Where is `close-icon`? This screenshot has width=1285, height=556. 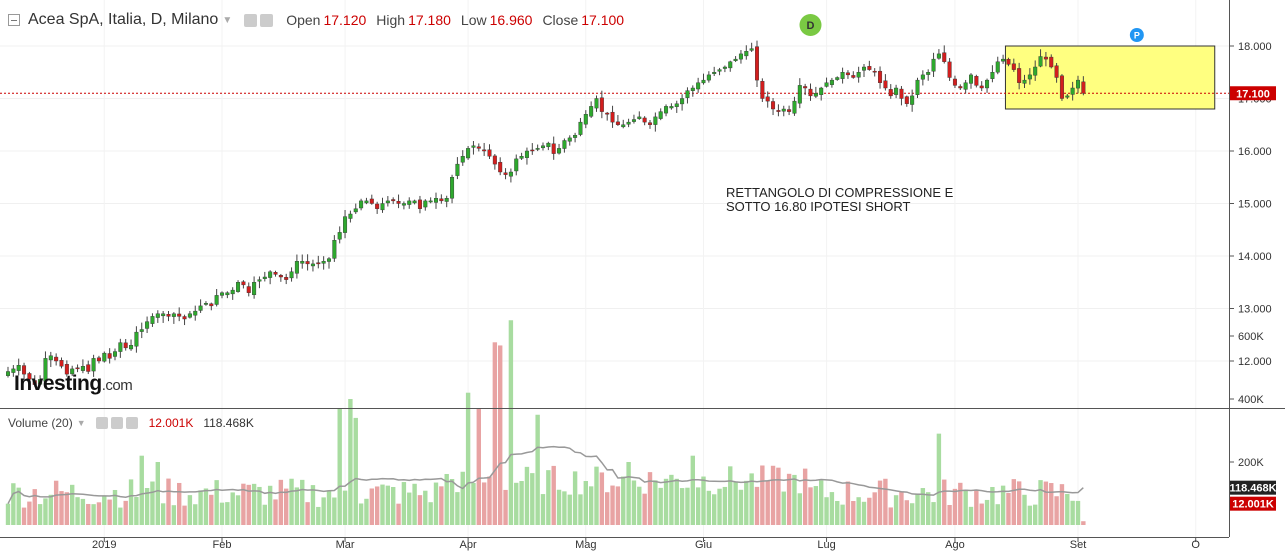
close-icon is located at coordinates (131, 423).